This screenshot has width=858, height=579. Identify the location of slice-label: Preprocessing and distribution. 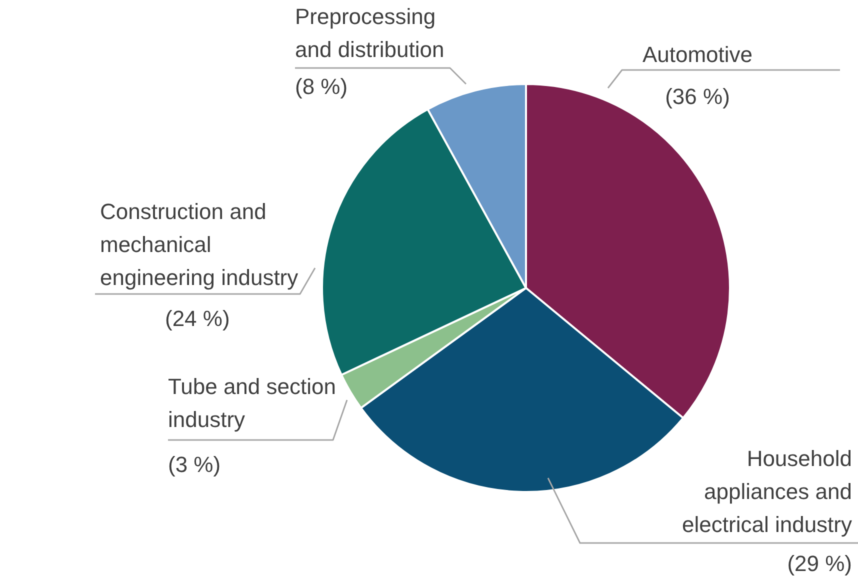
(370, 33).